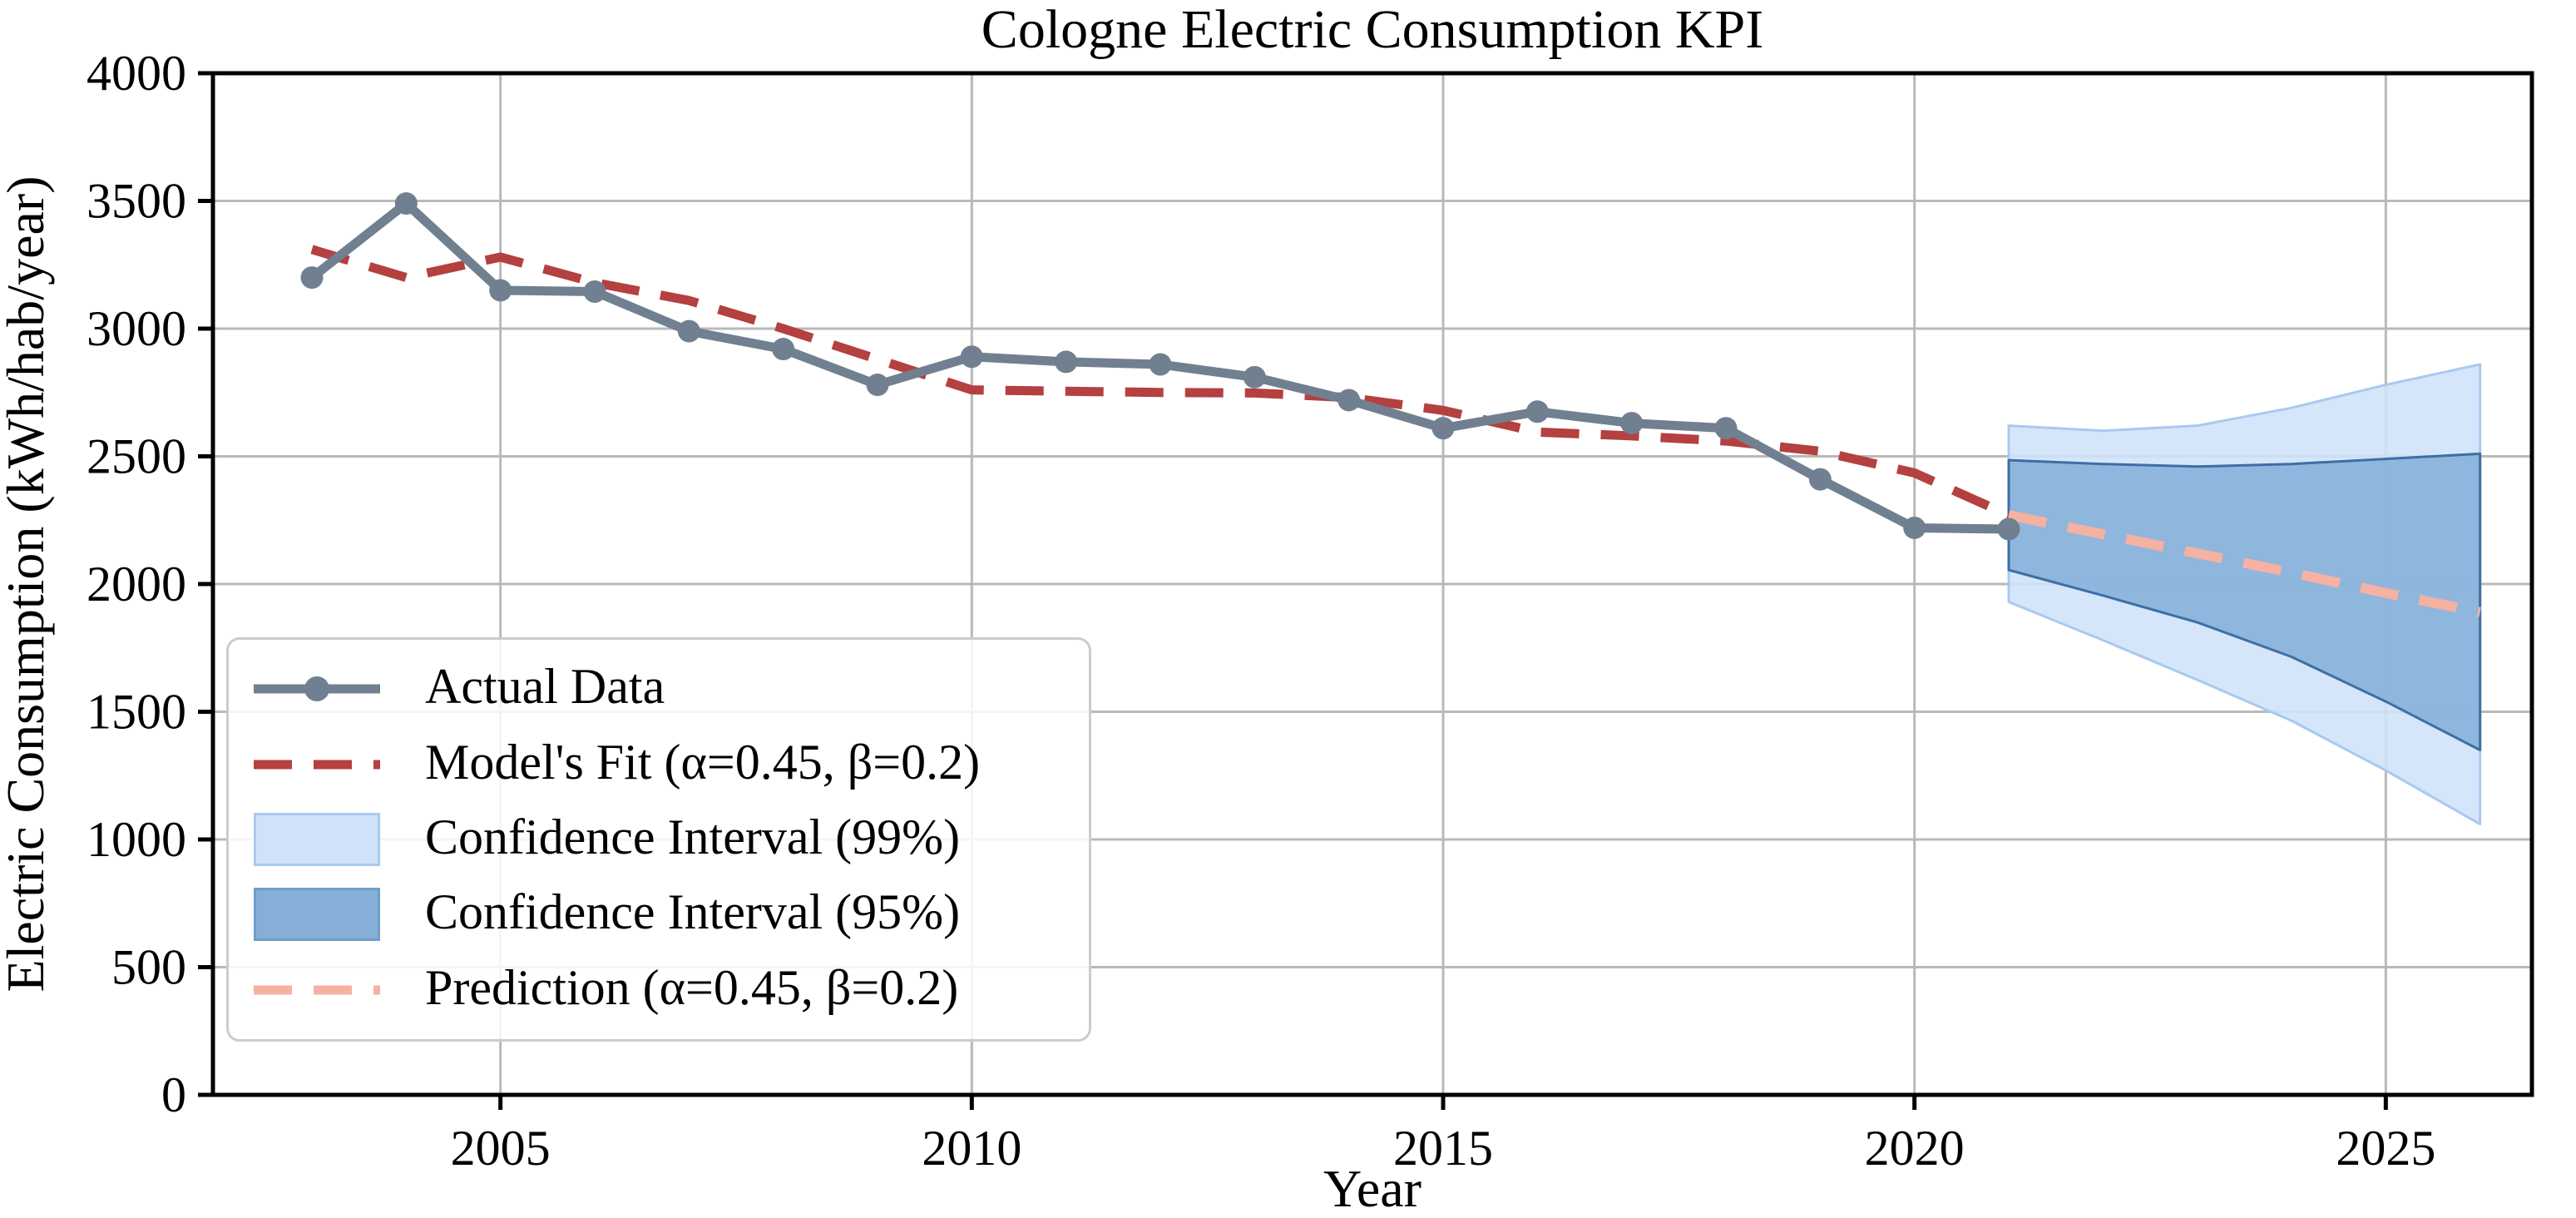  I want to click on legend-label: Confidence Interval (95%), so click(693, 912).